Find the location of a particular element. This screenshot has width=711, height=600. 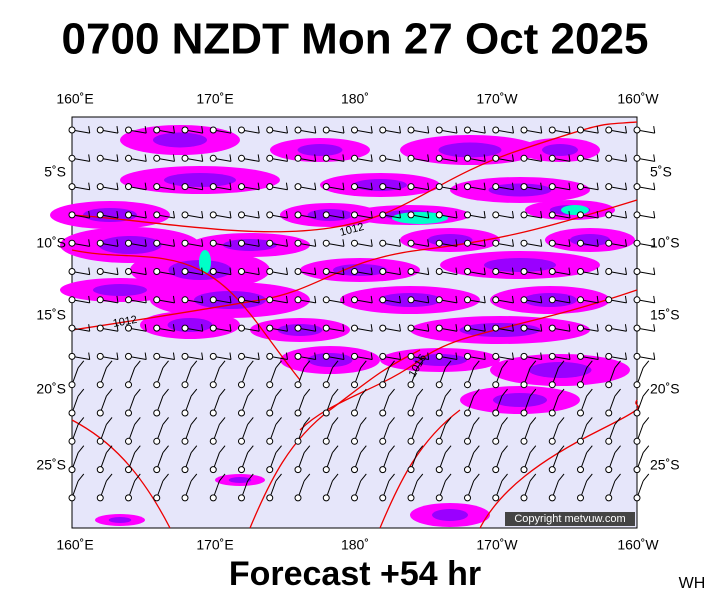

lon-label: 160˚E is located at coordinates (74, 545).